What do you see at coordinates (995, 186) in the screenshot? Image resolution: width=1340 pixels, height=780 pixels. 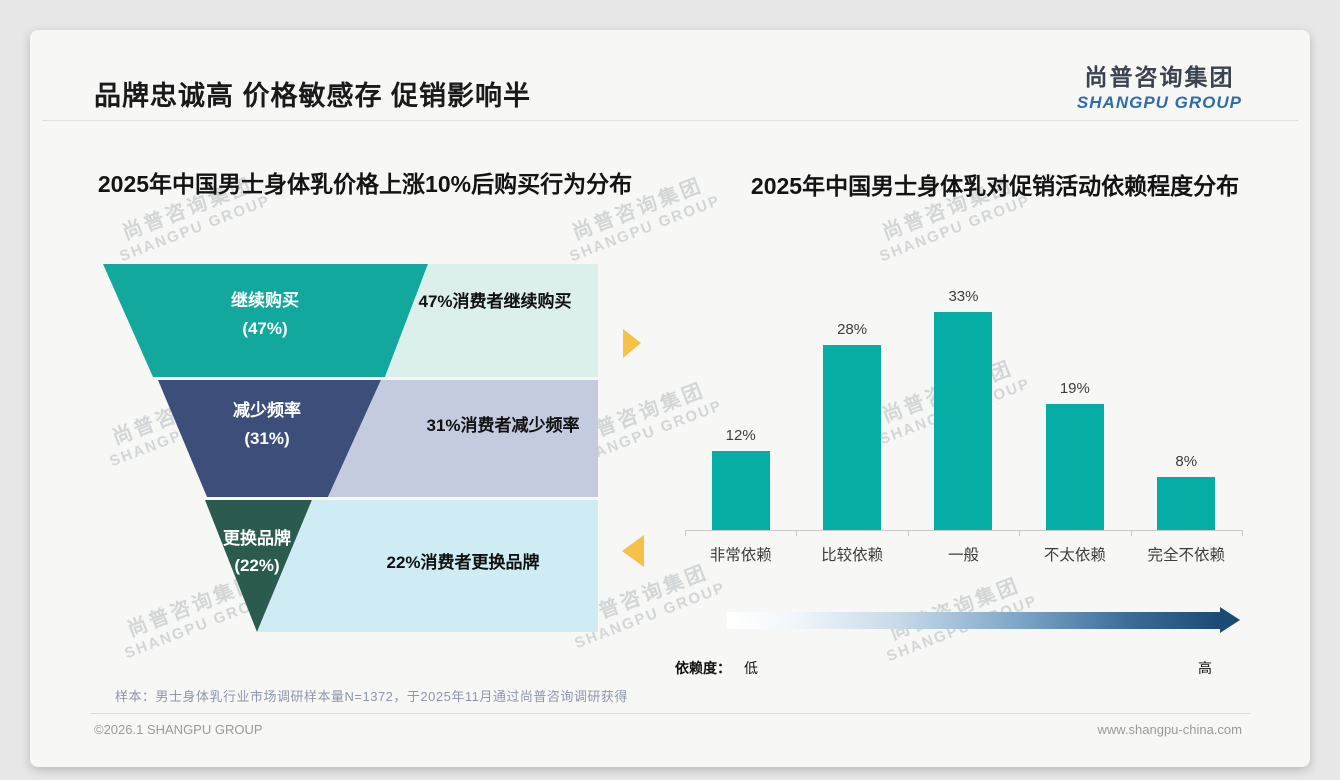 I see `bar-chart-title: 2025年中国男士身体乳对促销活动依赖程度分布` at bounding box center [995, 186].